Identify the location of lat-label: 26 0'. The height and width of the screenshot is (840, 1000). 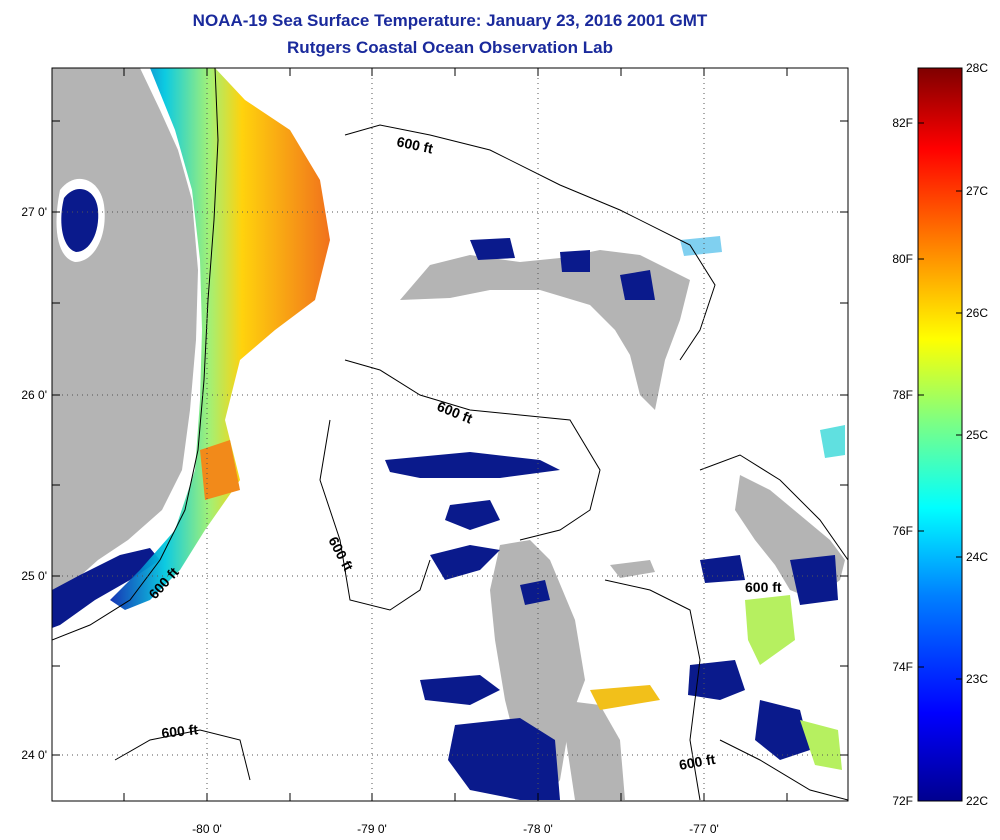
(34, 395).